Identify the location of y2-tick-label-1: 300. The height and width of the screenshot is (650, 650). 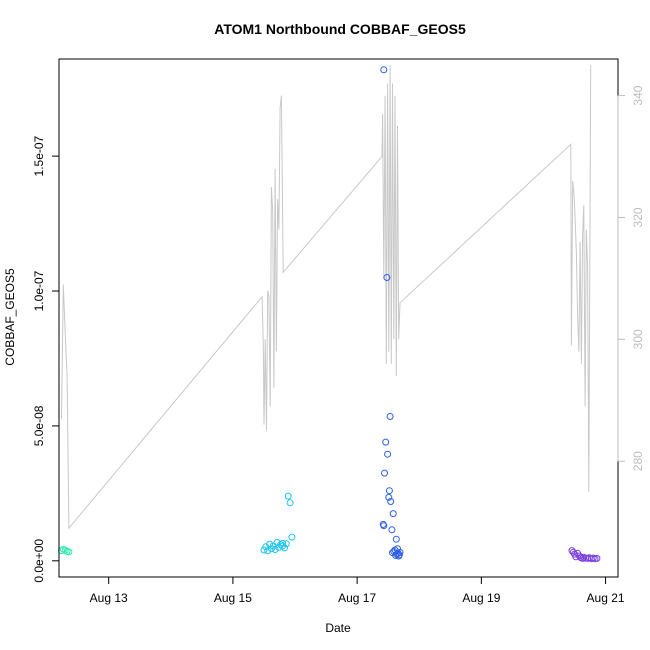
(638, 339).